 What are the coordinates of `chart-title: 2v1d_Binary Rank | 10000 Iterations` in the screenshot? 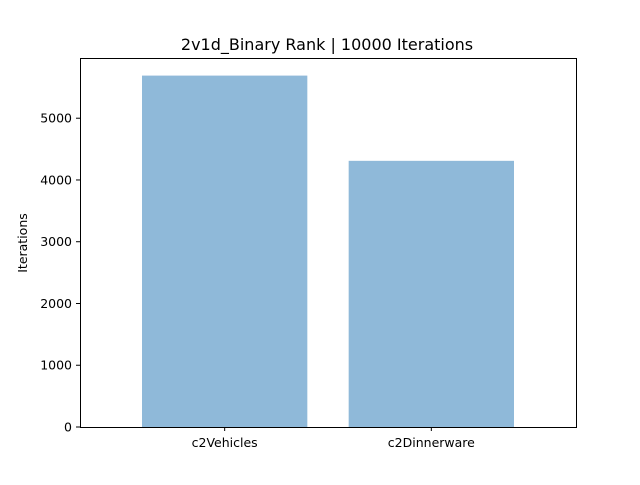 It's located at (327, 45).